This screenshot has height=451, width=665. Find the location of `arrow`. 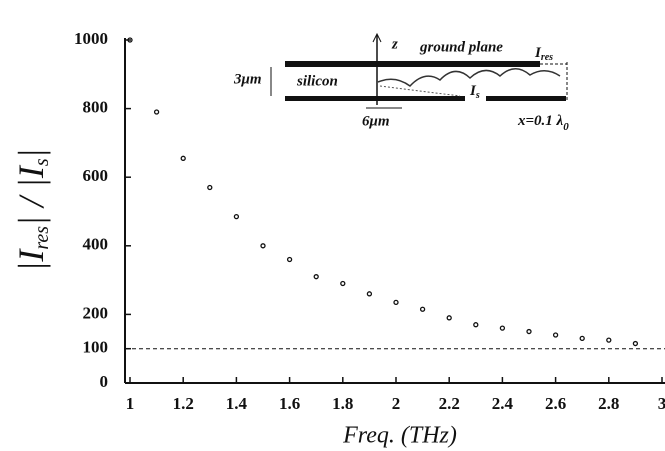

arrow is located at coordinates (377, 37).